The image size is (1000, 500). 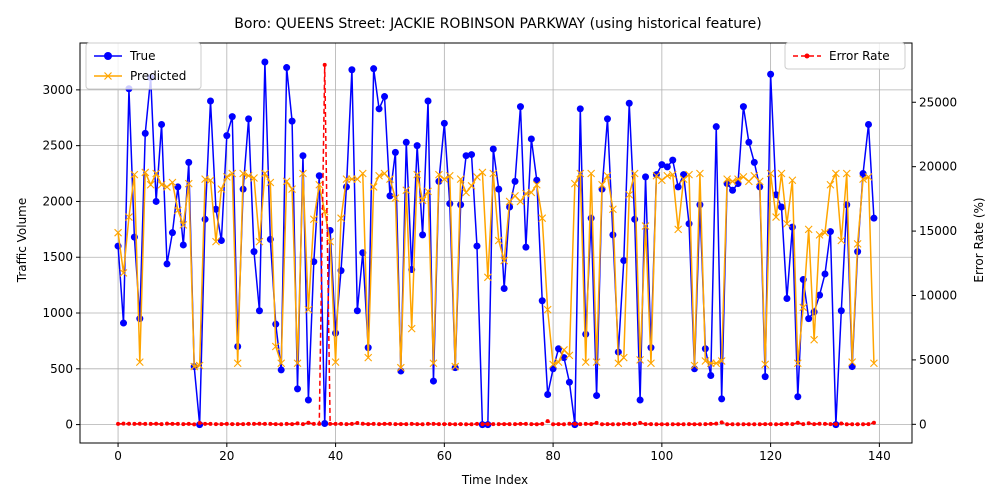 What do you see at coordinates (108, 76) in the screenshot?
I see `legend-predicted-marker` at bounding box center [108, 76].